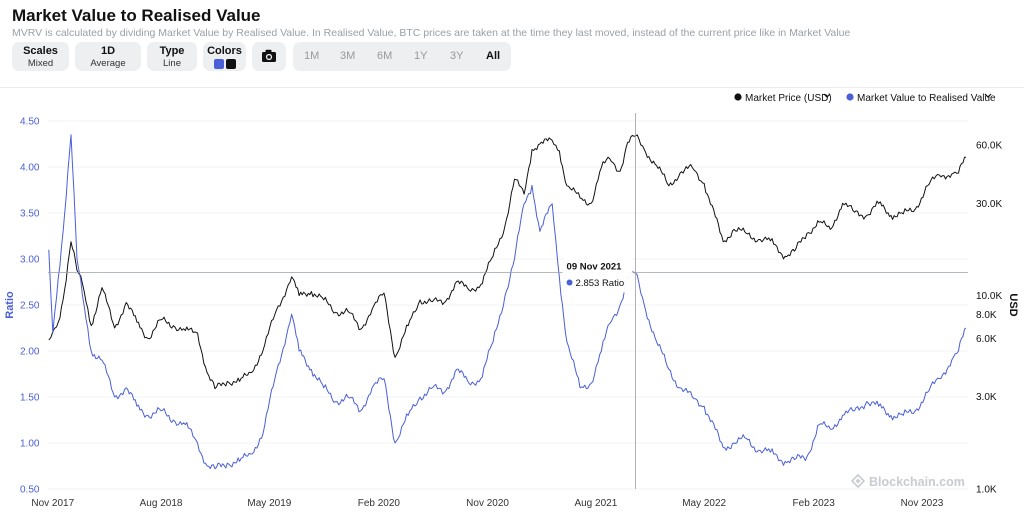 This screenshot has width=1024, height=523. Describe the element at coordinates (1013, 304) in the screenshot. I see `y-axis-right-label: USD` at that location.